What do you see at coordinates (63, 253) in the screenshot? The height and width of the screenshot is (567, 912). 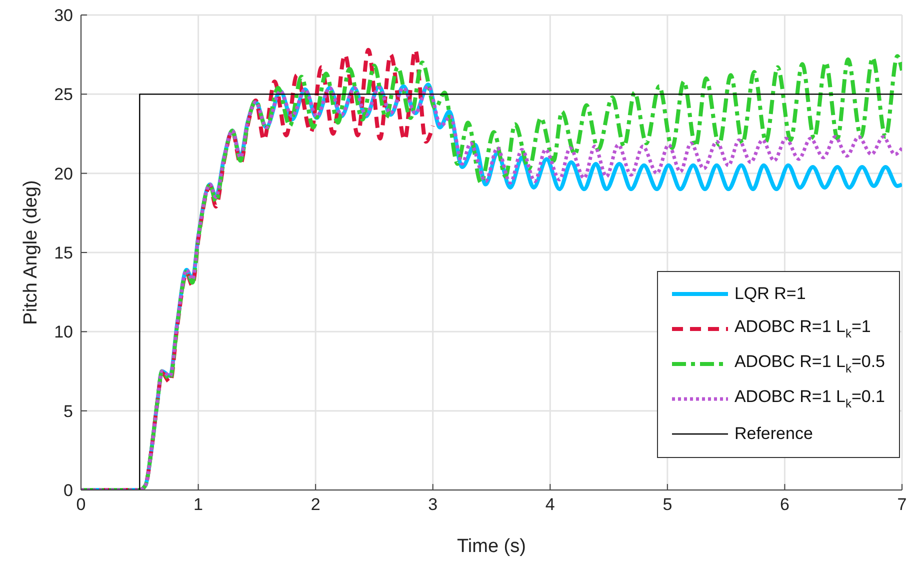 I see `y-tick-label: 15` at bounding box center [63, 253].